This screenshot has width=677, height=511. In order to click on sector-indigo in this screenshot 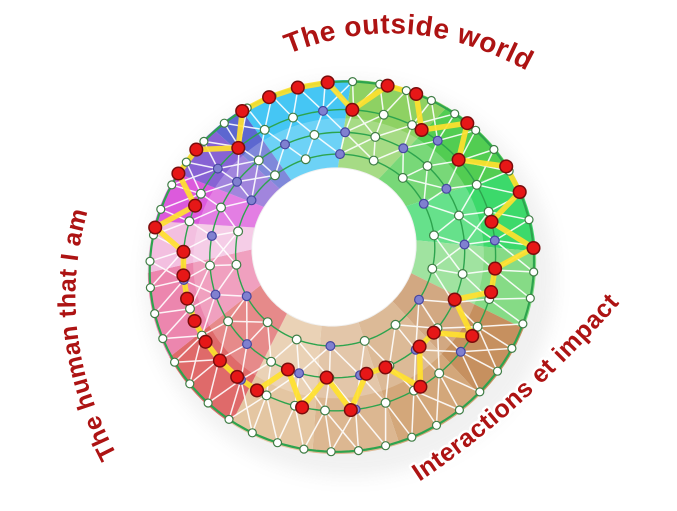, I will do `click(253, 149)`.